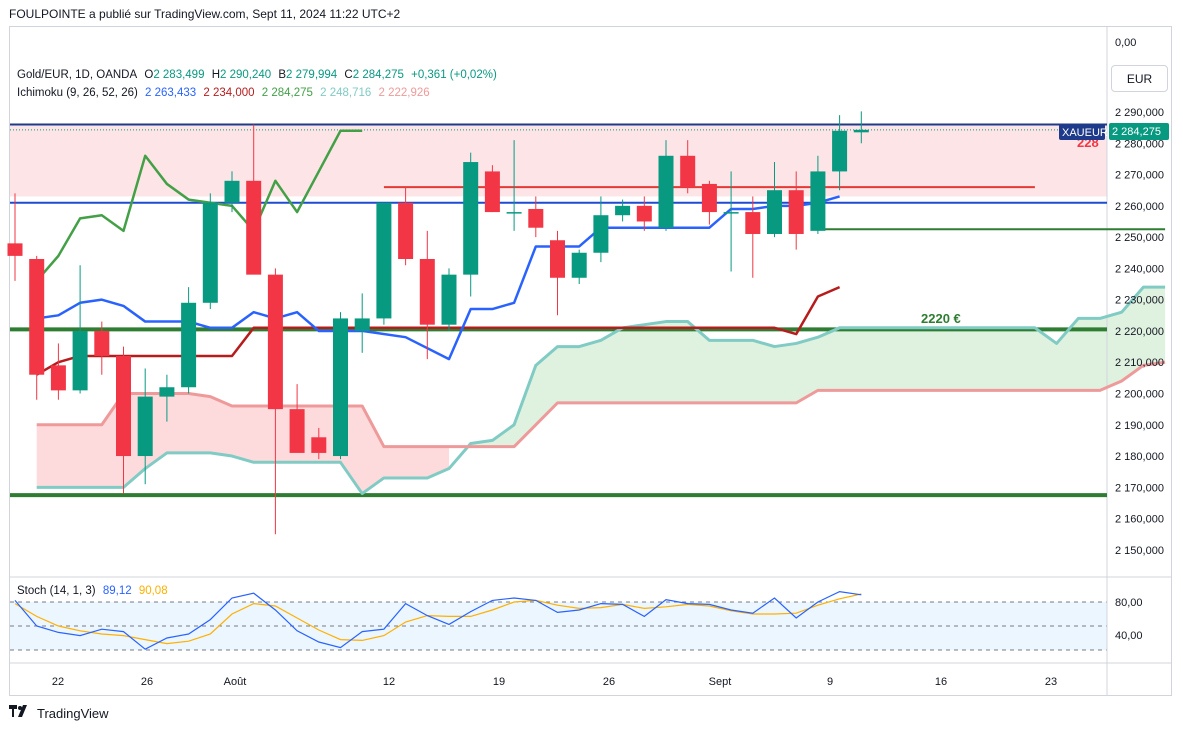 This screenshot has width=1183, height=731. What do you see at coordinates (20, 713) in the screenshot?
I see `tradingview-logo-icon` at bounding box center [20, 713].